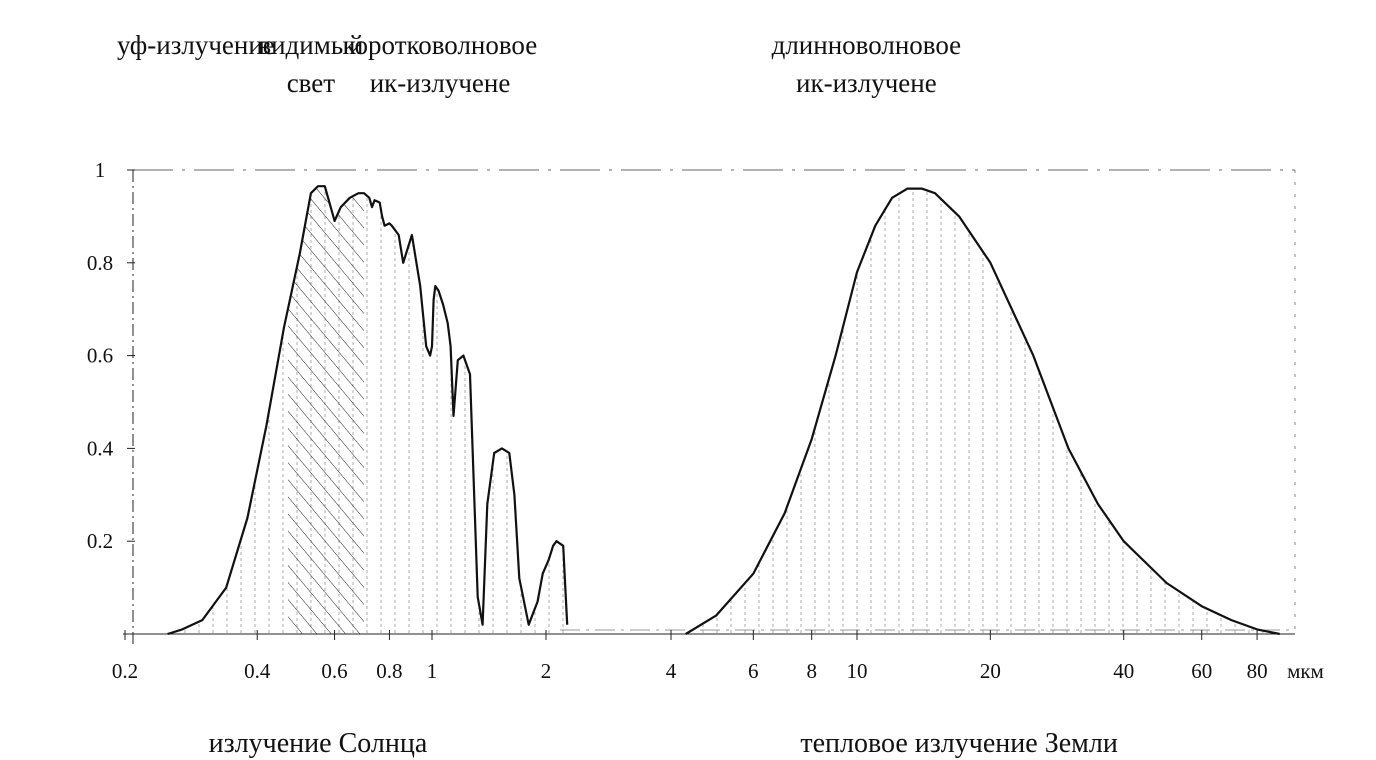 The height and width of the screenshot is (760, 1376). What do you see at coordinates (100, 170) in the screenshot?
I see `y-tick-label: 1` at bounding box center [100, 170].